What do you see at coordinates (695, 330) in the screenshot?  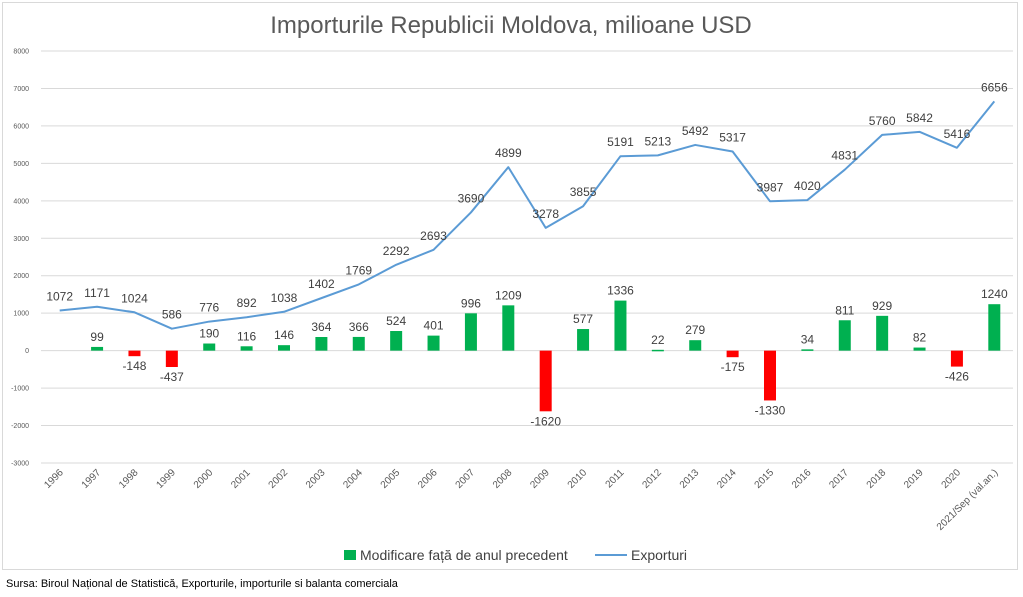 I see `bar-data-label: 279` at bounding box center [695, 330].